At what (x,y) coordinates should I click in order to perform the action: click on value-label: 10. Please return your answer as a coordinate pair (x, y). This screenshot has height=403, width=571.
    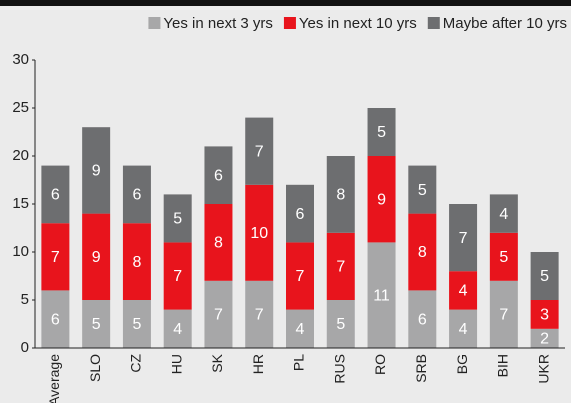
    Looking at the image, I should click on (259, 233).